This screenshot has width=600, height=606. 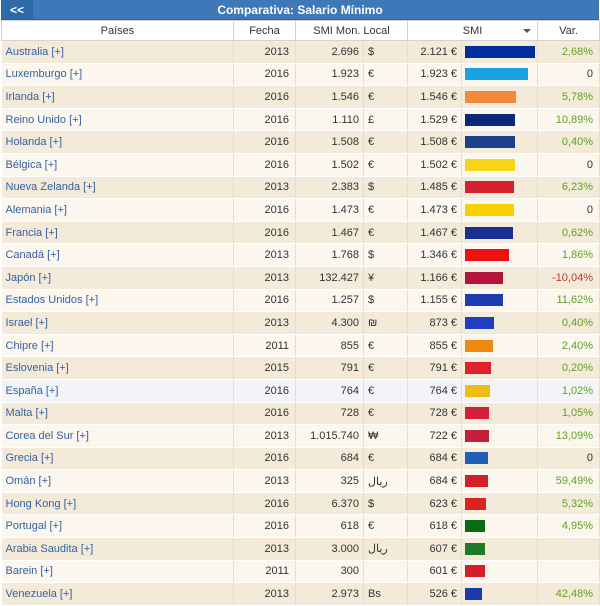 What do you see at coordinates (117, 97) in the screenshot?
I see `country-link: Irlanda [+]` at bounding box center [117, 97].